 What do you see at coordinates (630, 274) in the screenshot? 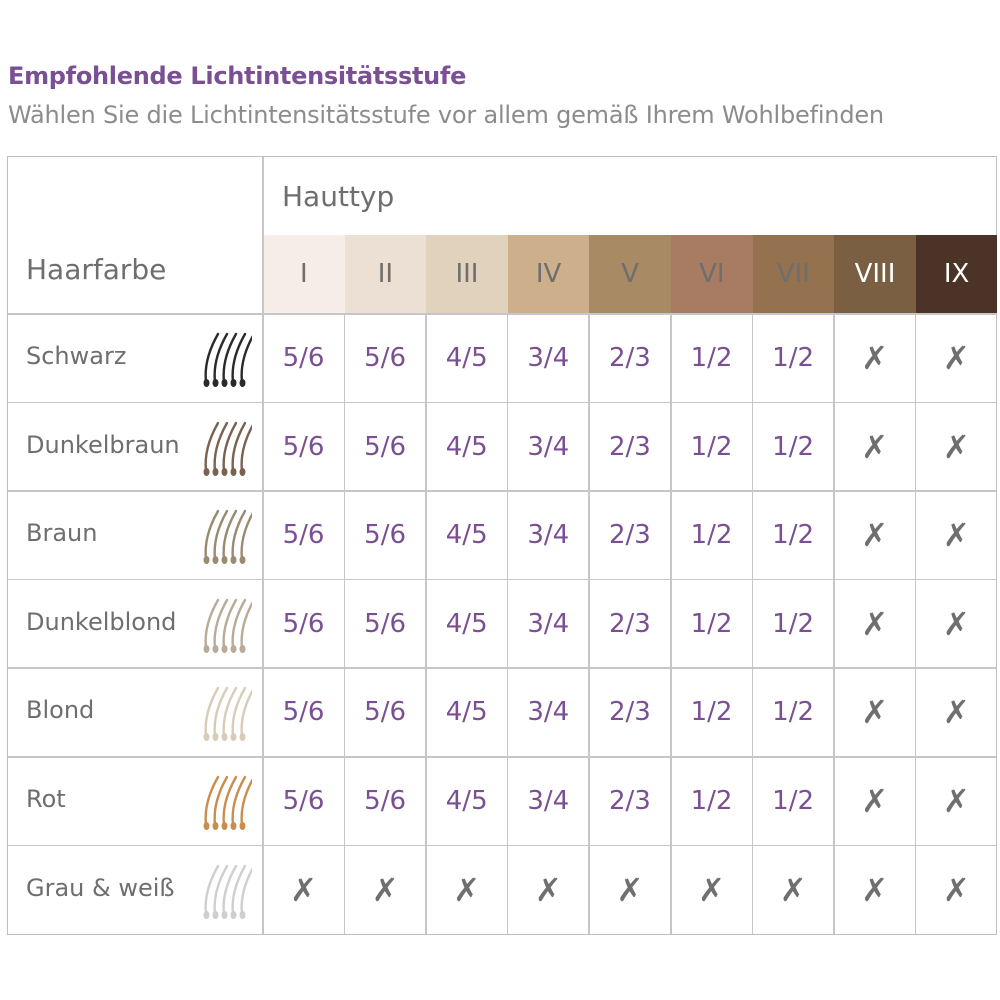
I see `skin-type-v: V` at bounding box center [630, 274].